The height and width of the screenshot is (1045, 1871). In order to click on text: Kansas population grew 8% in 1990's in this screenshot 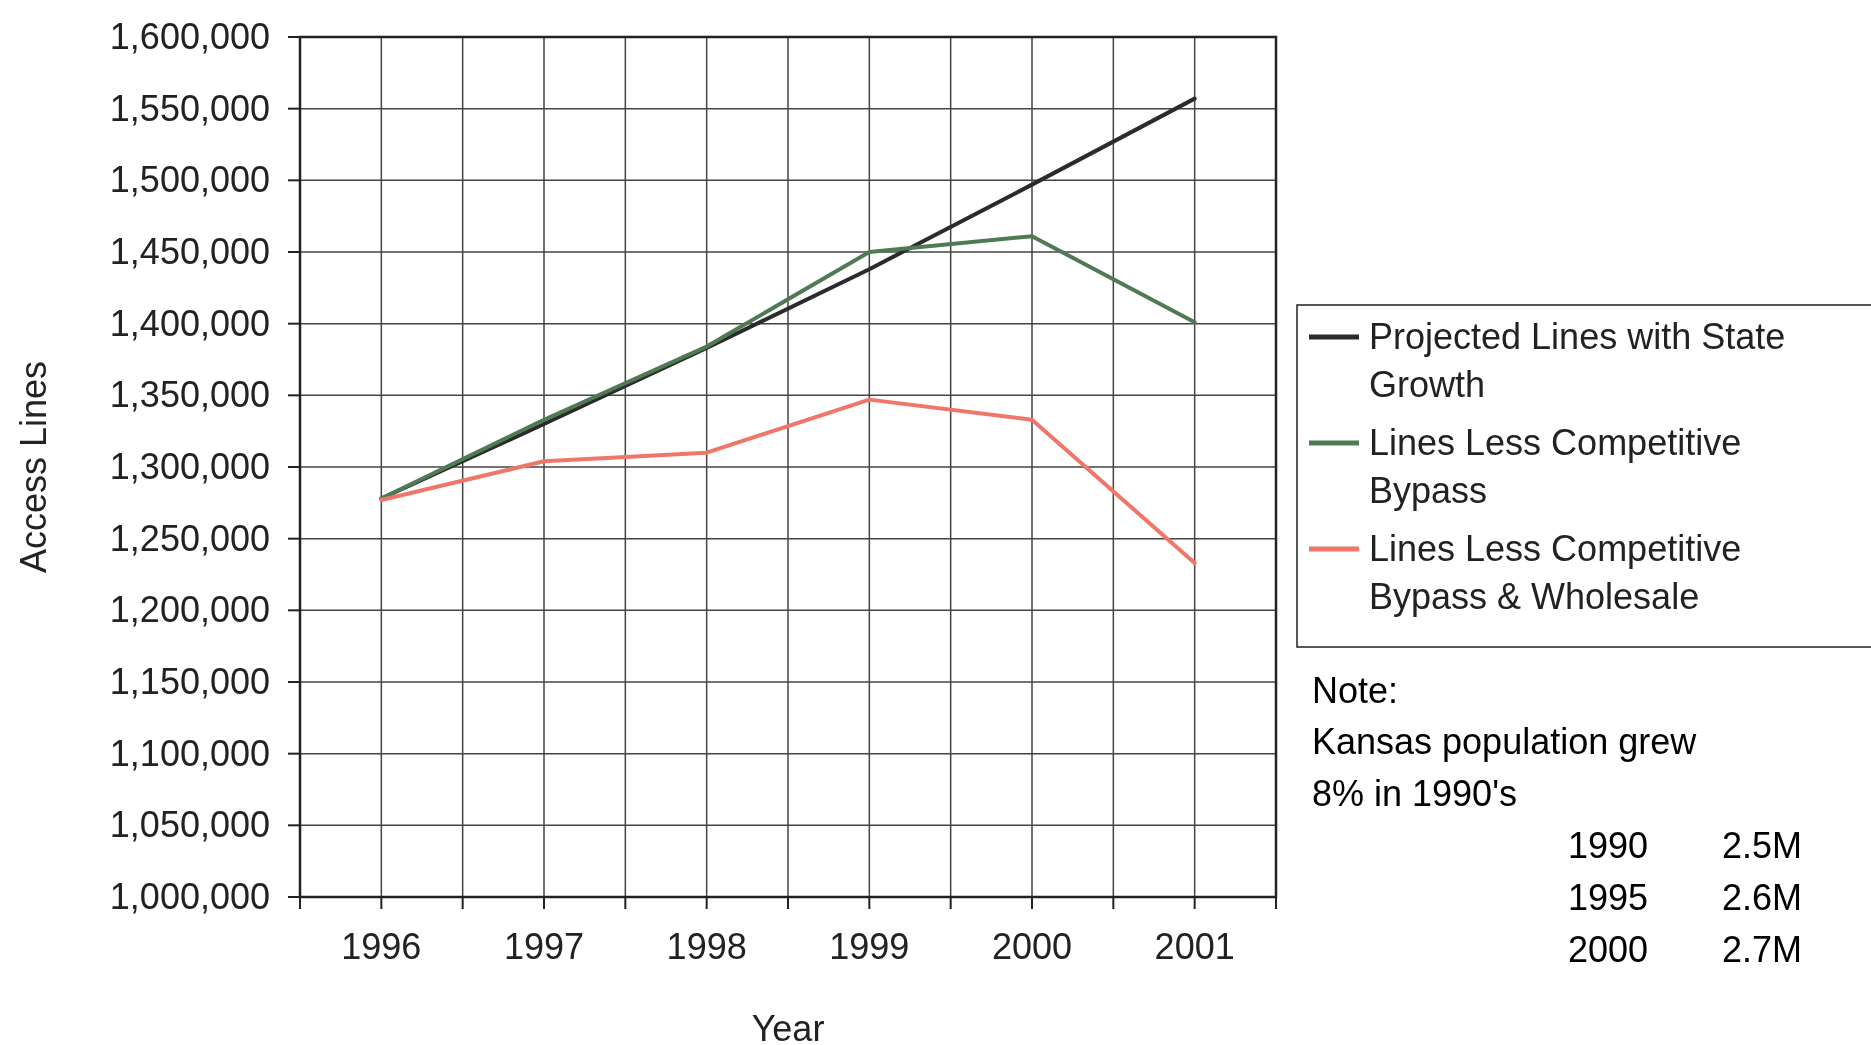, I will do `click(1505, 767)`.